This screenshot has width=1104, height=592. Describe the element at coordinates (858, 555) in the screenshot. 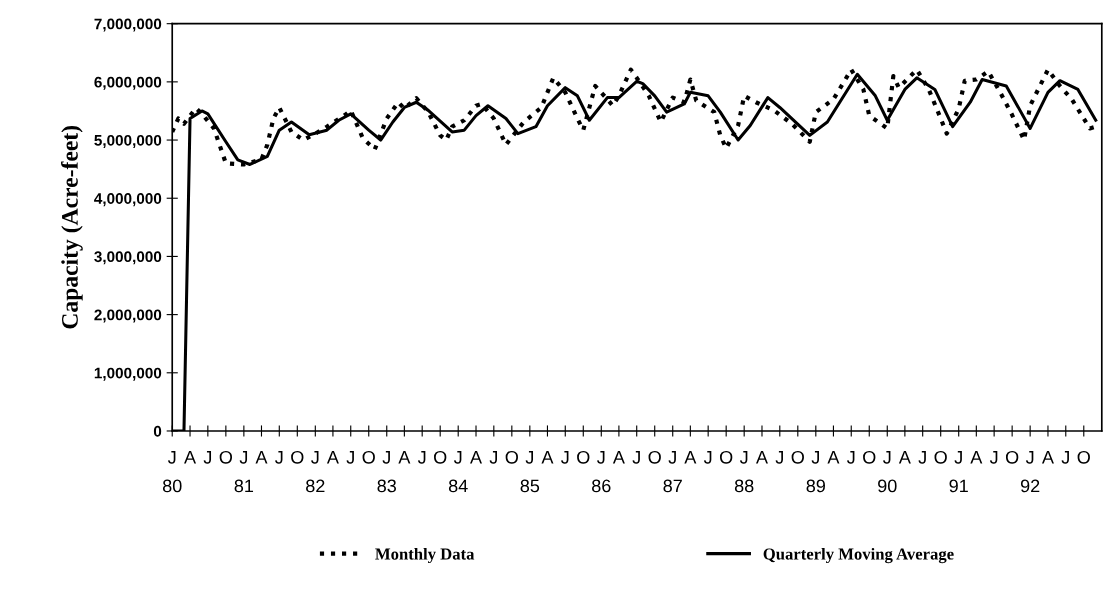

I see `legend-label: Quarterly Moving Average` at that location.